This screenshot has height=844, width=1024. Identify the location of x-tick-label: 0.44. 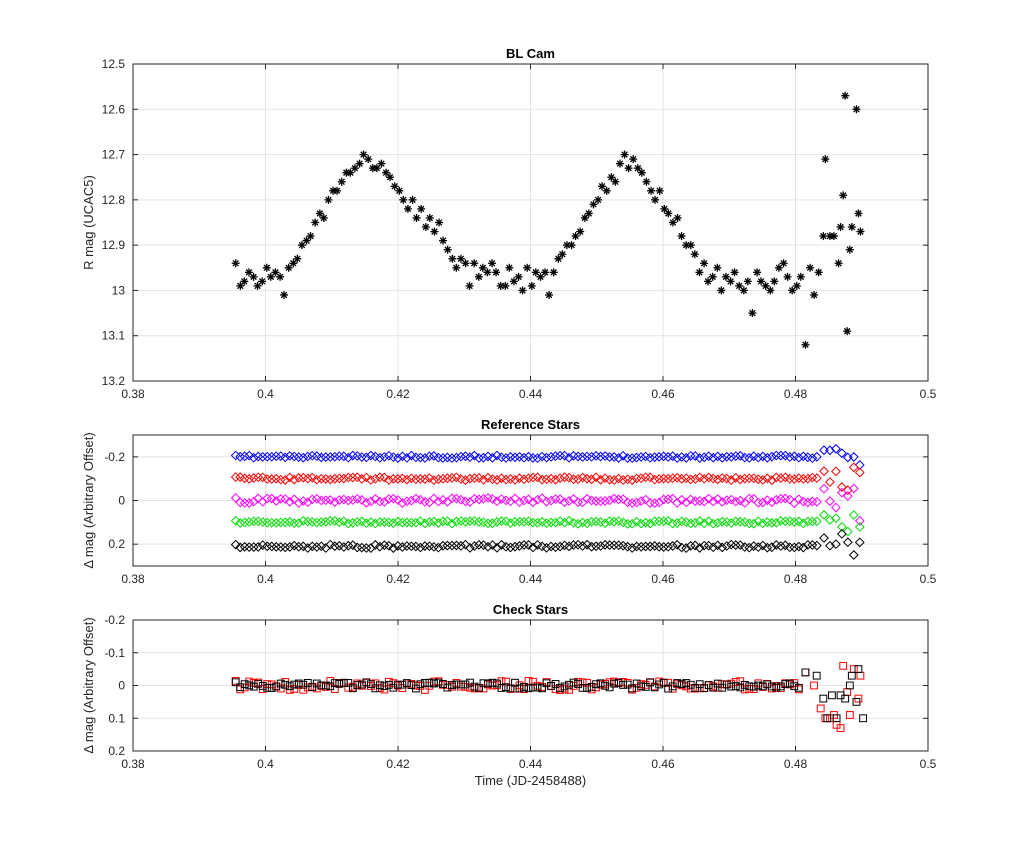
(531, 394).